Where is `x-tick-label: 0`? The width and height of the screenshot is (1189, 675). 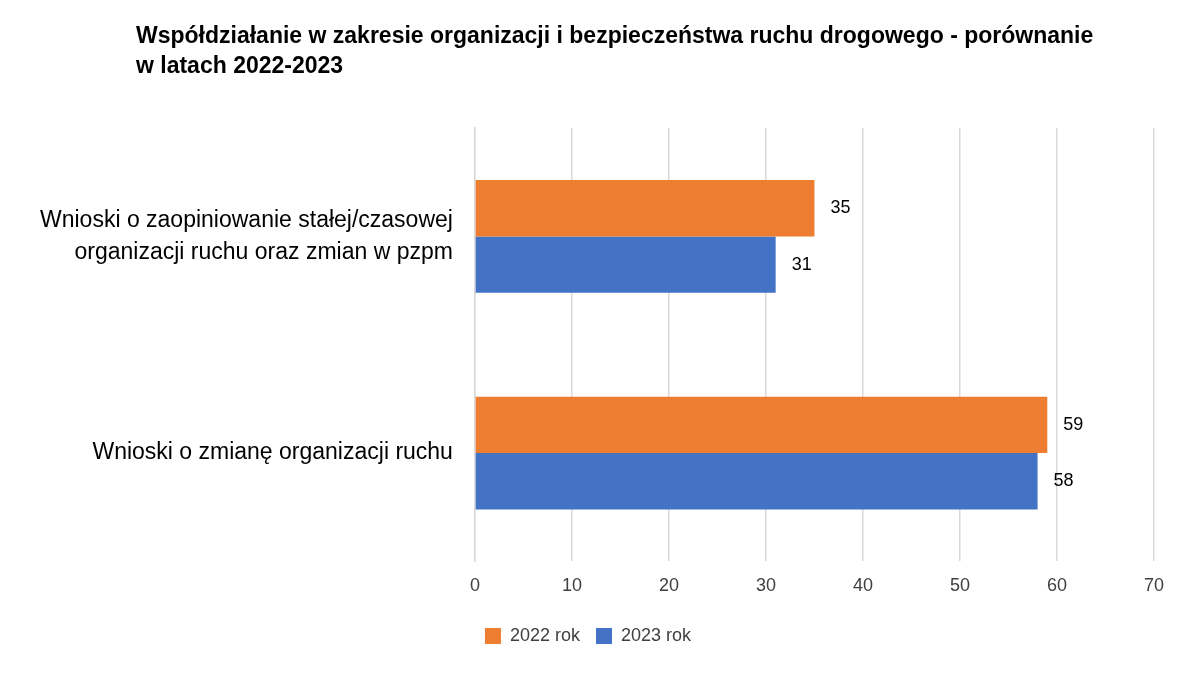 x-tick-label: 0 is located at coordinates (474, 585).